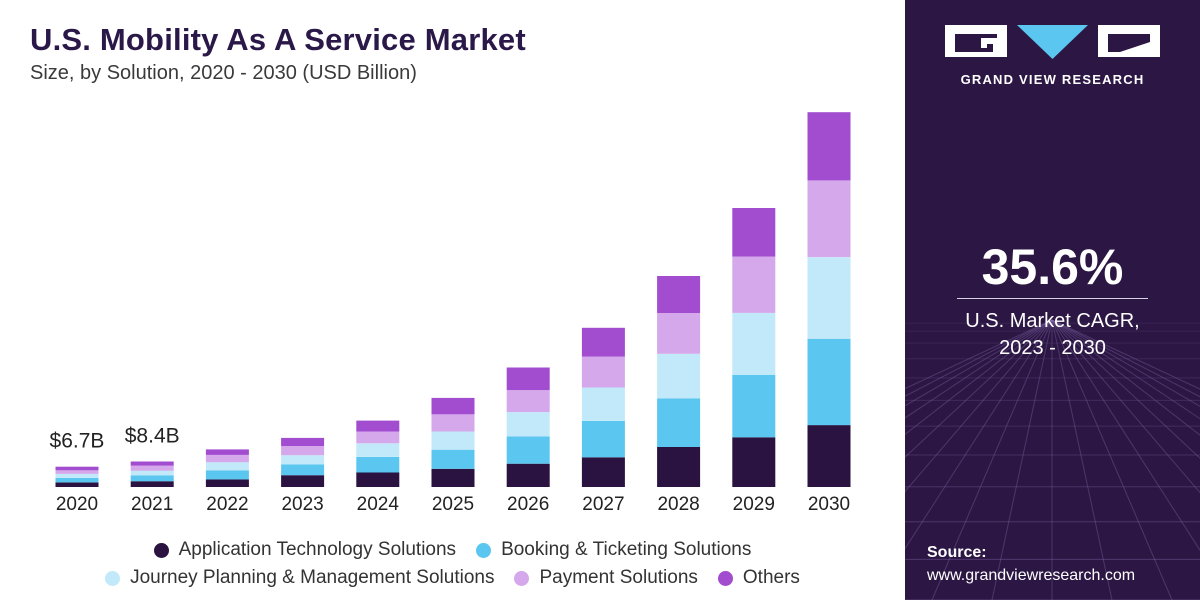 The width and height of the screenshot is (1200, 600). I want to click on bar-2027-journey-planning-and-management-solutions, so click(603, 404).